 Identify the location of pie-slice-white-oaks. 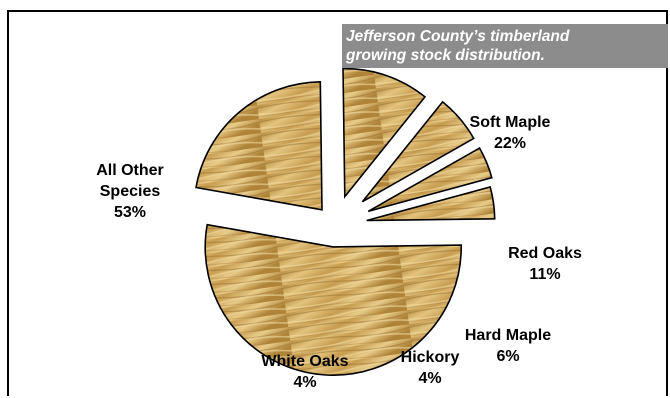
(431, 204).